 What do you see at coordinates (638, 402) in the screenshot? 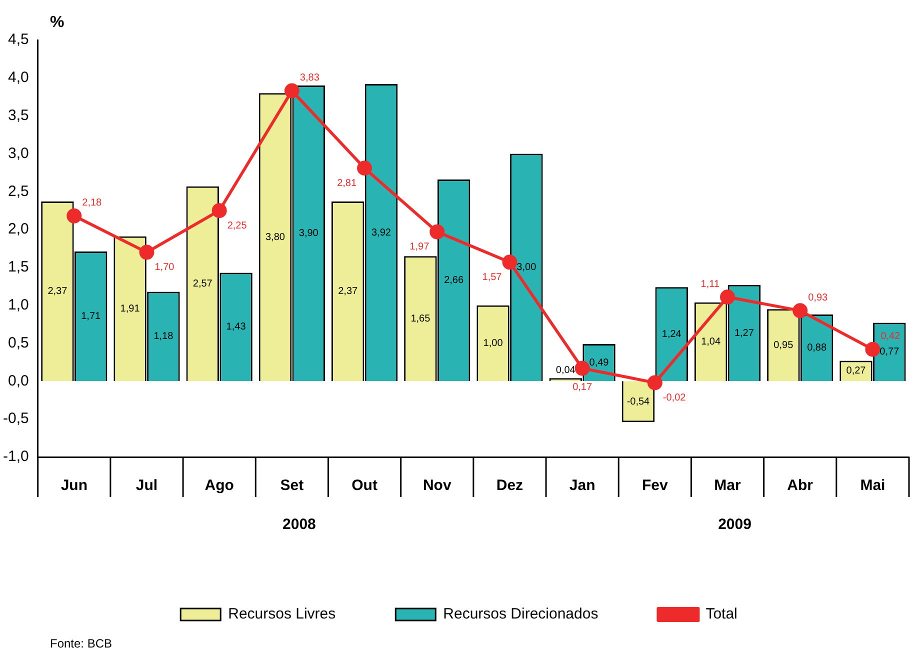
I see `data-label: -0,54` at bounding box center [638, 402].